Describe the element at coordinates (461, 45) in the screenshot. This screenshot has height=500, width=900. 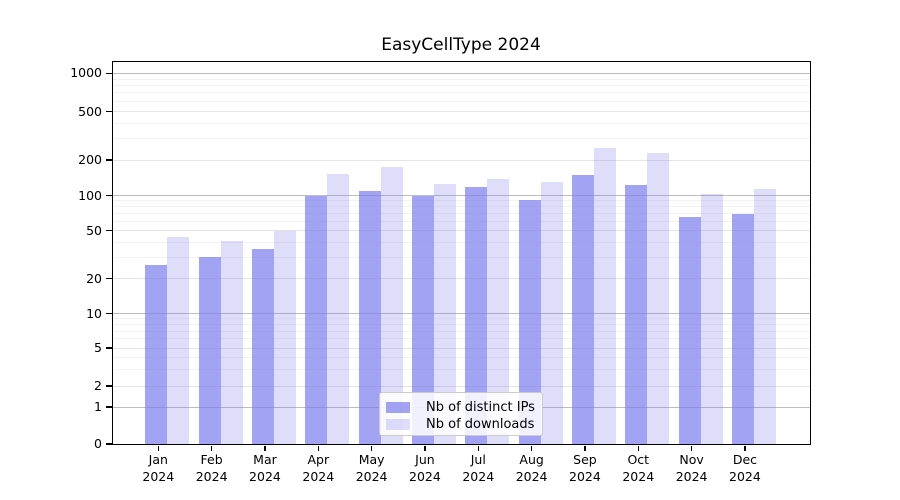
I see `chart-title: EasyCellType 2024` at that location.